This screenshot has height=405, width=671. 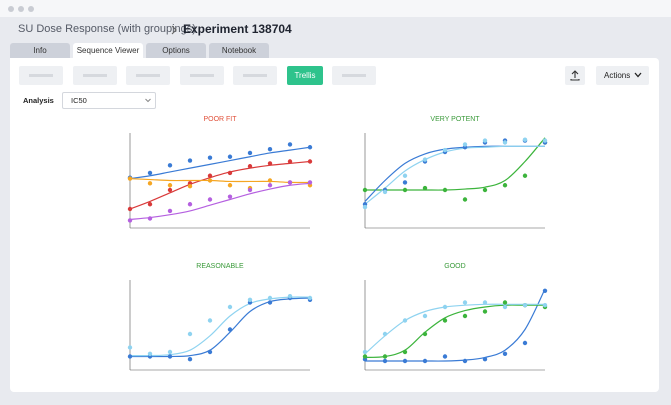 I want to click on chart-title: POOR FIT, so click(x=220, y=119).